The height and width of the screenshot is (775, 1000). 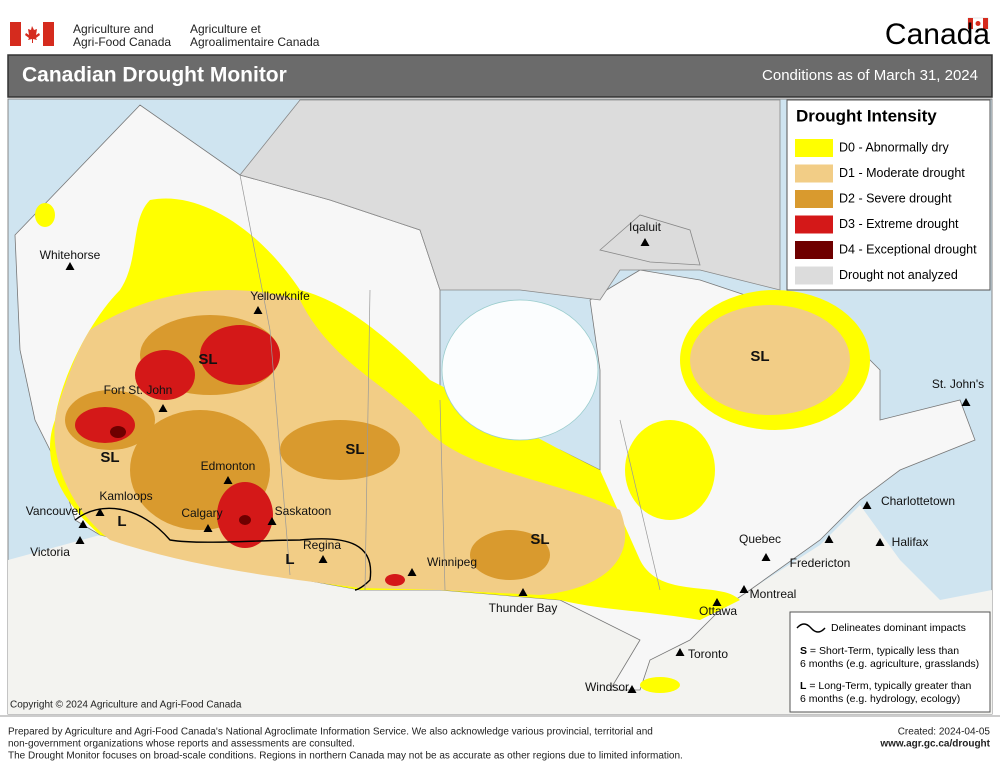 What do you see at coordinates (773, 594) in the screenshot?
I see `city-label: Montreal` at bounding box center [773, 594].